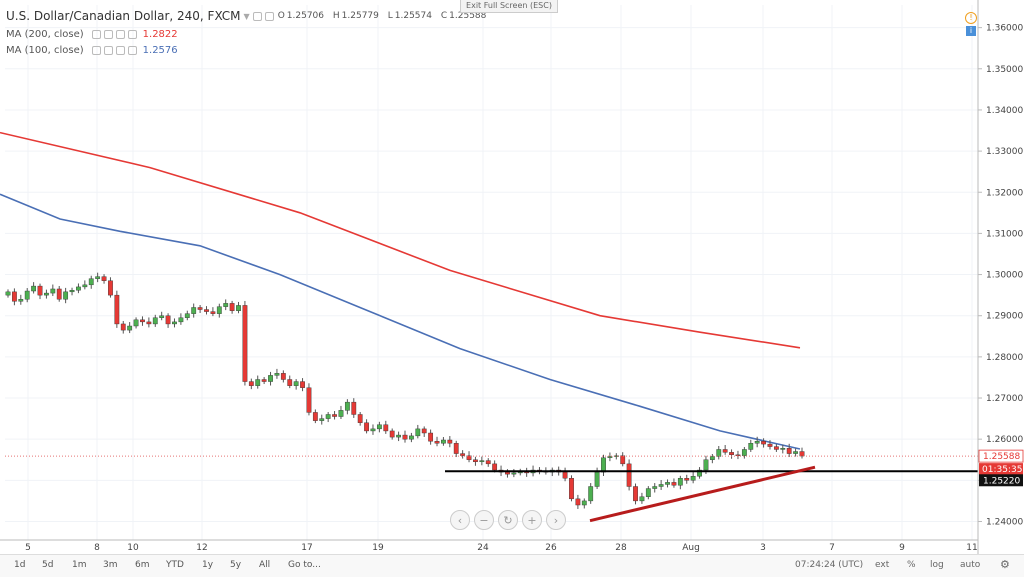 This screenshot has width=1024, height=577. Describe the element at coordinates (246, 16) in the screenshot. I see `chevron-down-icon: ▼` at that location.